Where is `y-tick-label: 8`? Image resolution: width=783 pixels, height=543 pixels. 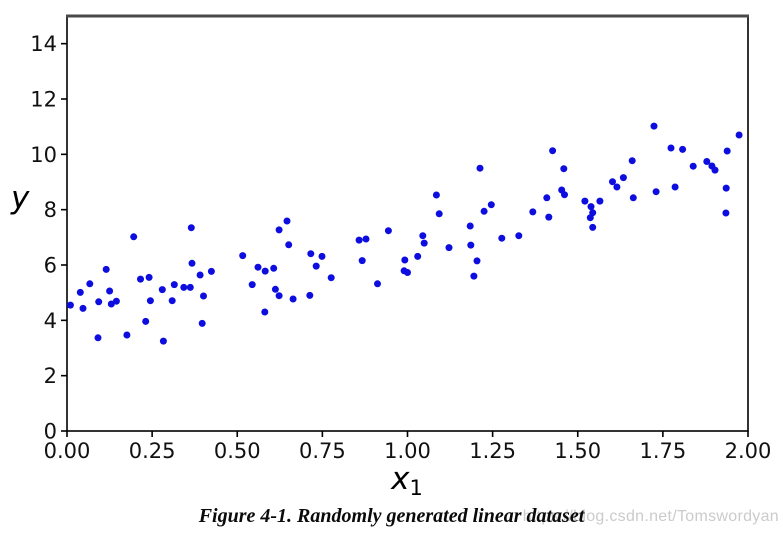 y-tick-label: 8 is located at coordinates (50, 210).